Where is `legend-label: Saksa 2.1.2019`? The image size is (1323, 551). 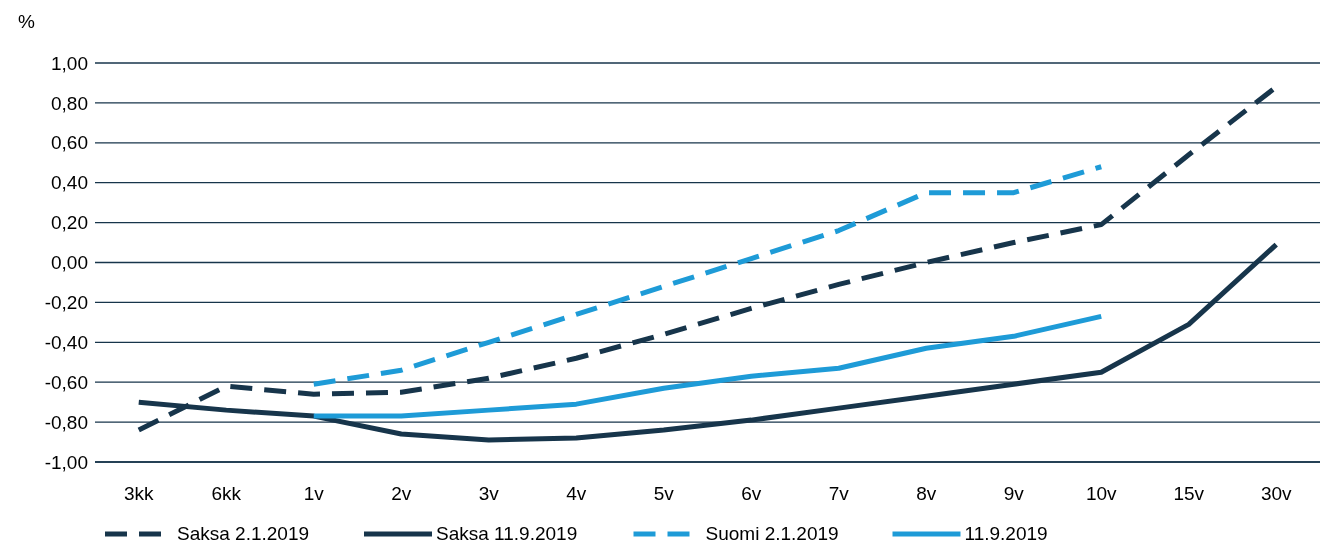
legend-label: Saksa 2.1.2019 is located at coordinates (243, 533).